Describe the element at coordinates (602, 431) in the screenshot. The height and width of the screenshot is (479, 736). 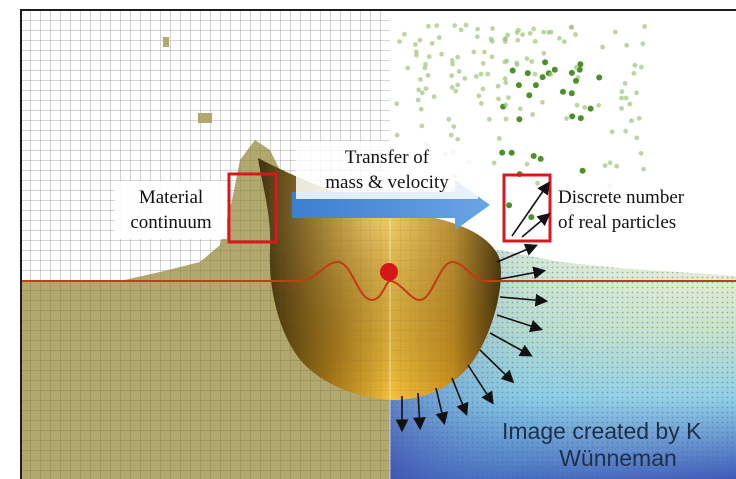
I see `credit-line: Image created by K` at that location.